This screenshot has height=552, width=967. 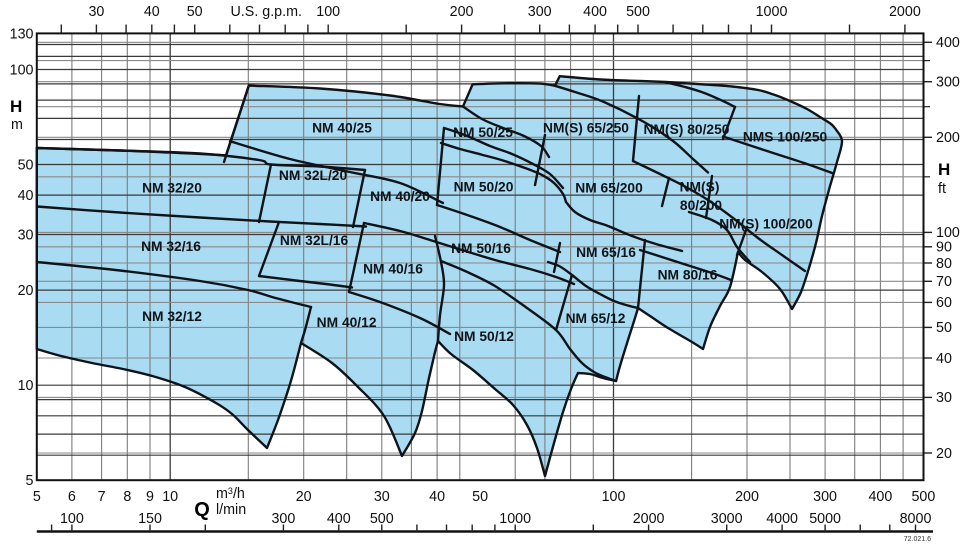 What do you see at coordinates (22, 34) in the screenshot?
I see `svg-text: 130` at bounding box center [22, 34].